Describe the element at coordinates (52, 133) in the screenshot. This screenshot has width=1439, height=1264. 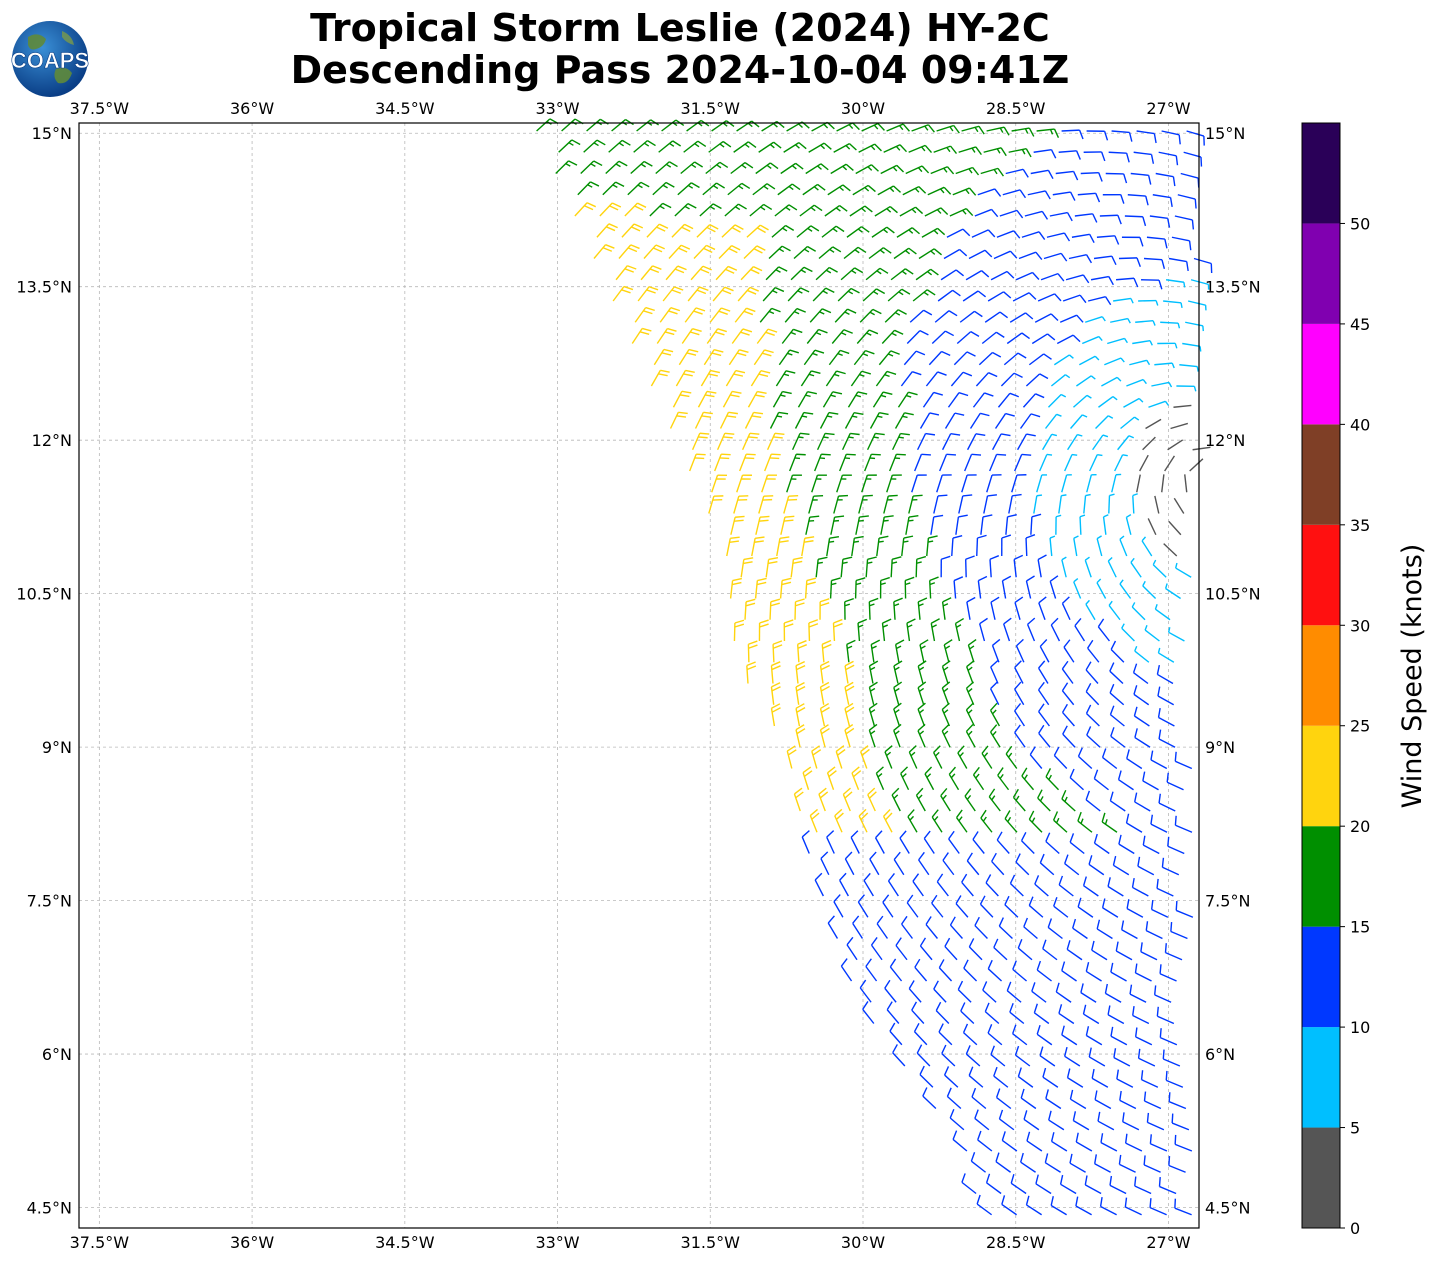
I see `lat-tick-label-left: 15°N` at that location.